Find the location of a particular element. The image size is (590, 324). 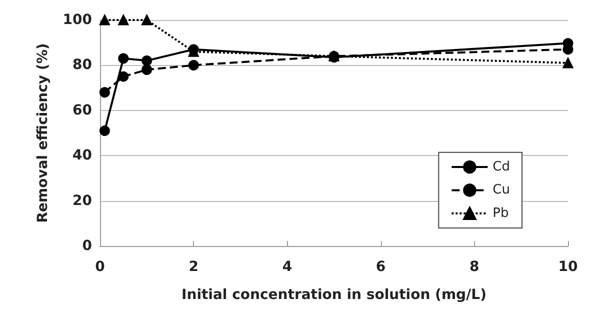

y-tick-label: 60 is located at coordinates (82, 110).